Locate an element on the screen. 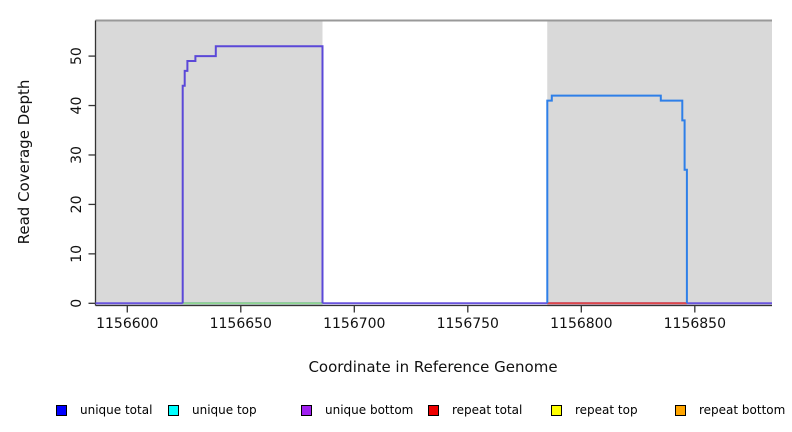  x-tick-label: 1156600 is located at coordinates (127, 324).